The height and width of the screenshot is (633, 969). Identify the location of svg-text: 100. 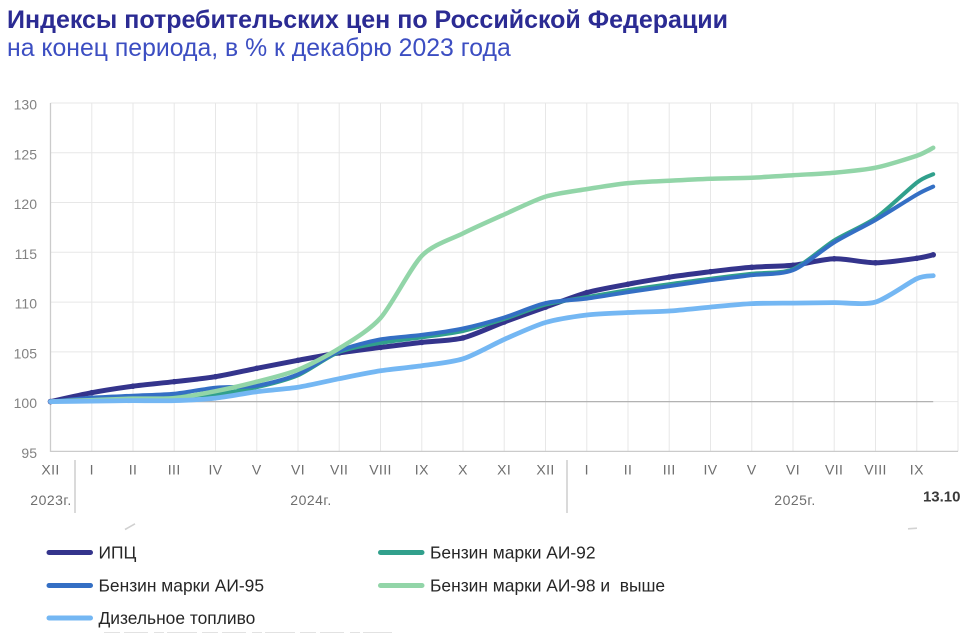
(26, 403).